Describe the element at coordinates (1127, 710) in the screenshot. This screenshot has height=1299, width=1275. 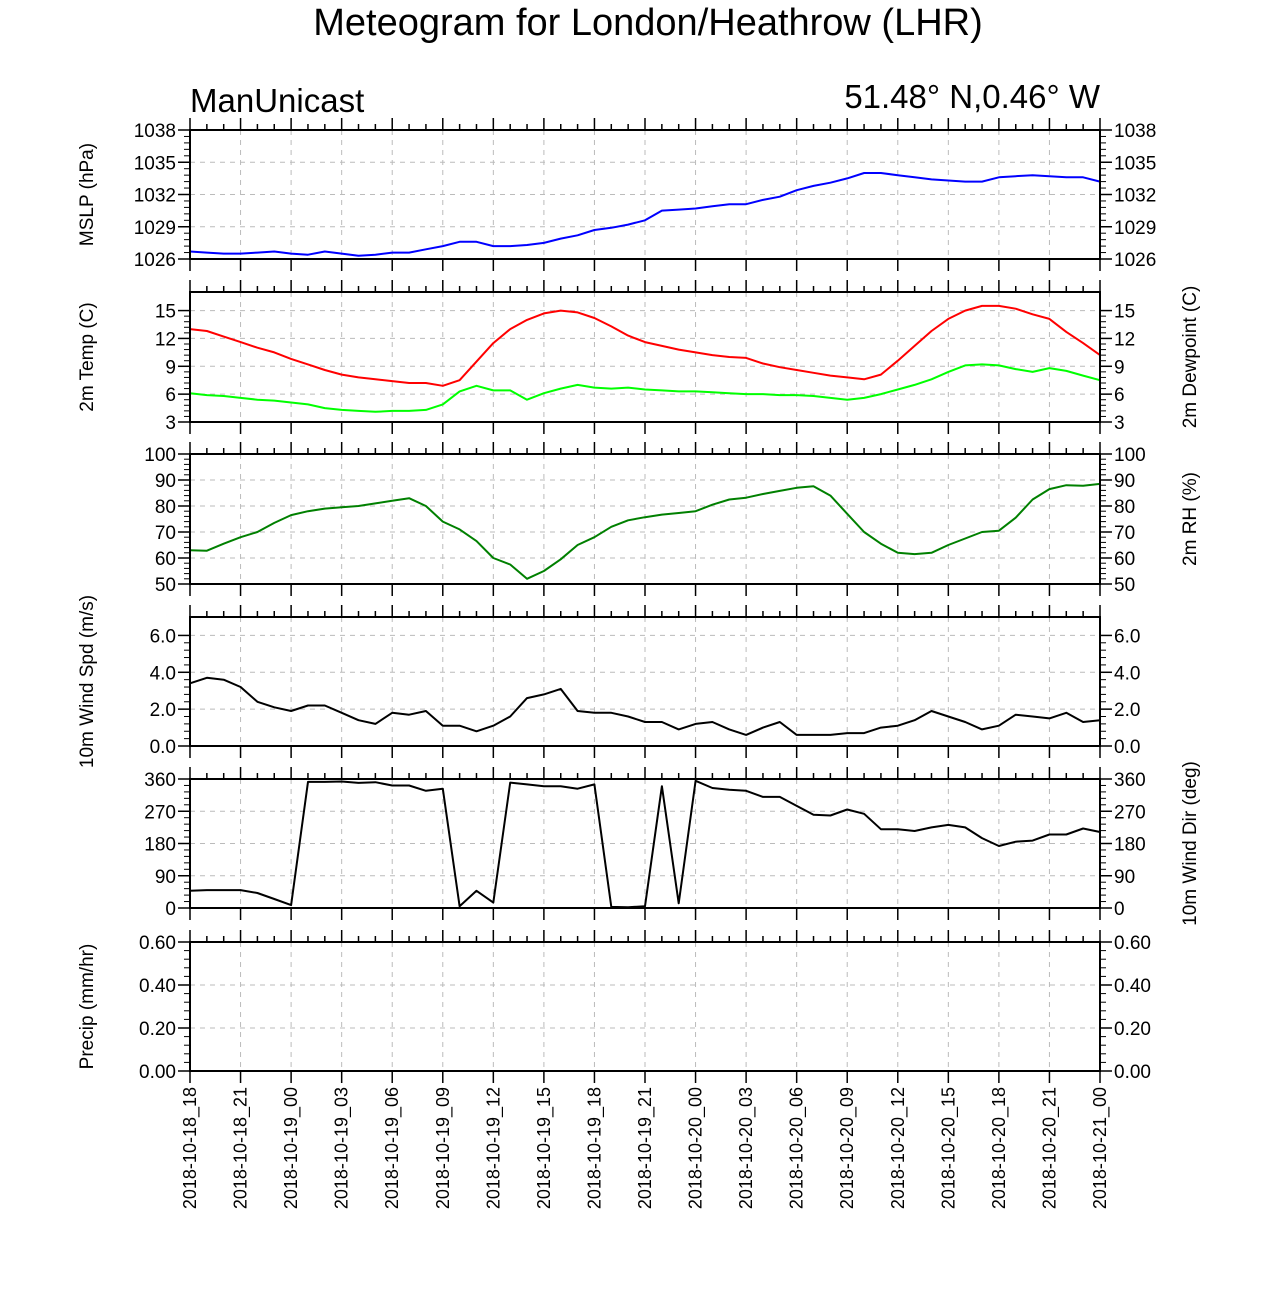
I see `right-y-tick-label: 2.0` at that location.